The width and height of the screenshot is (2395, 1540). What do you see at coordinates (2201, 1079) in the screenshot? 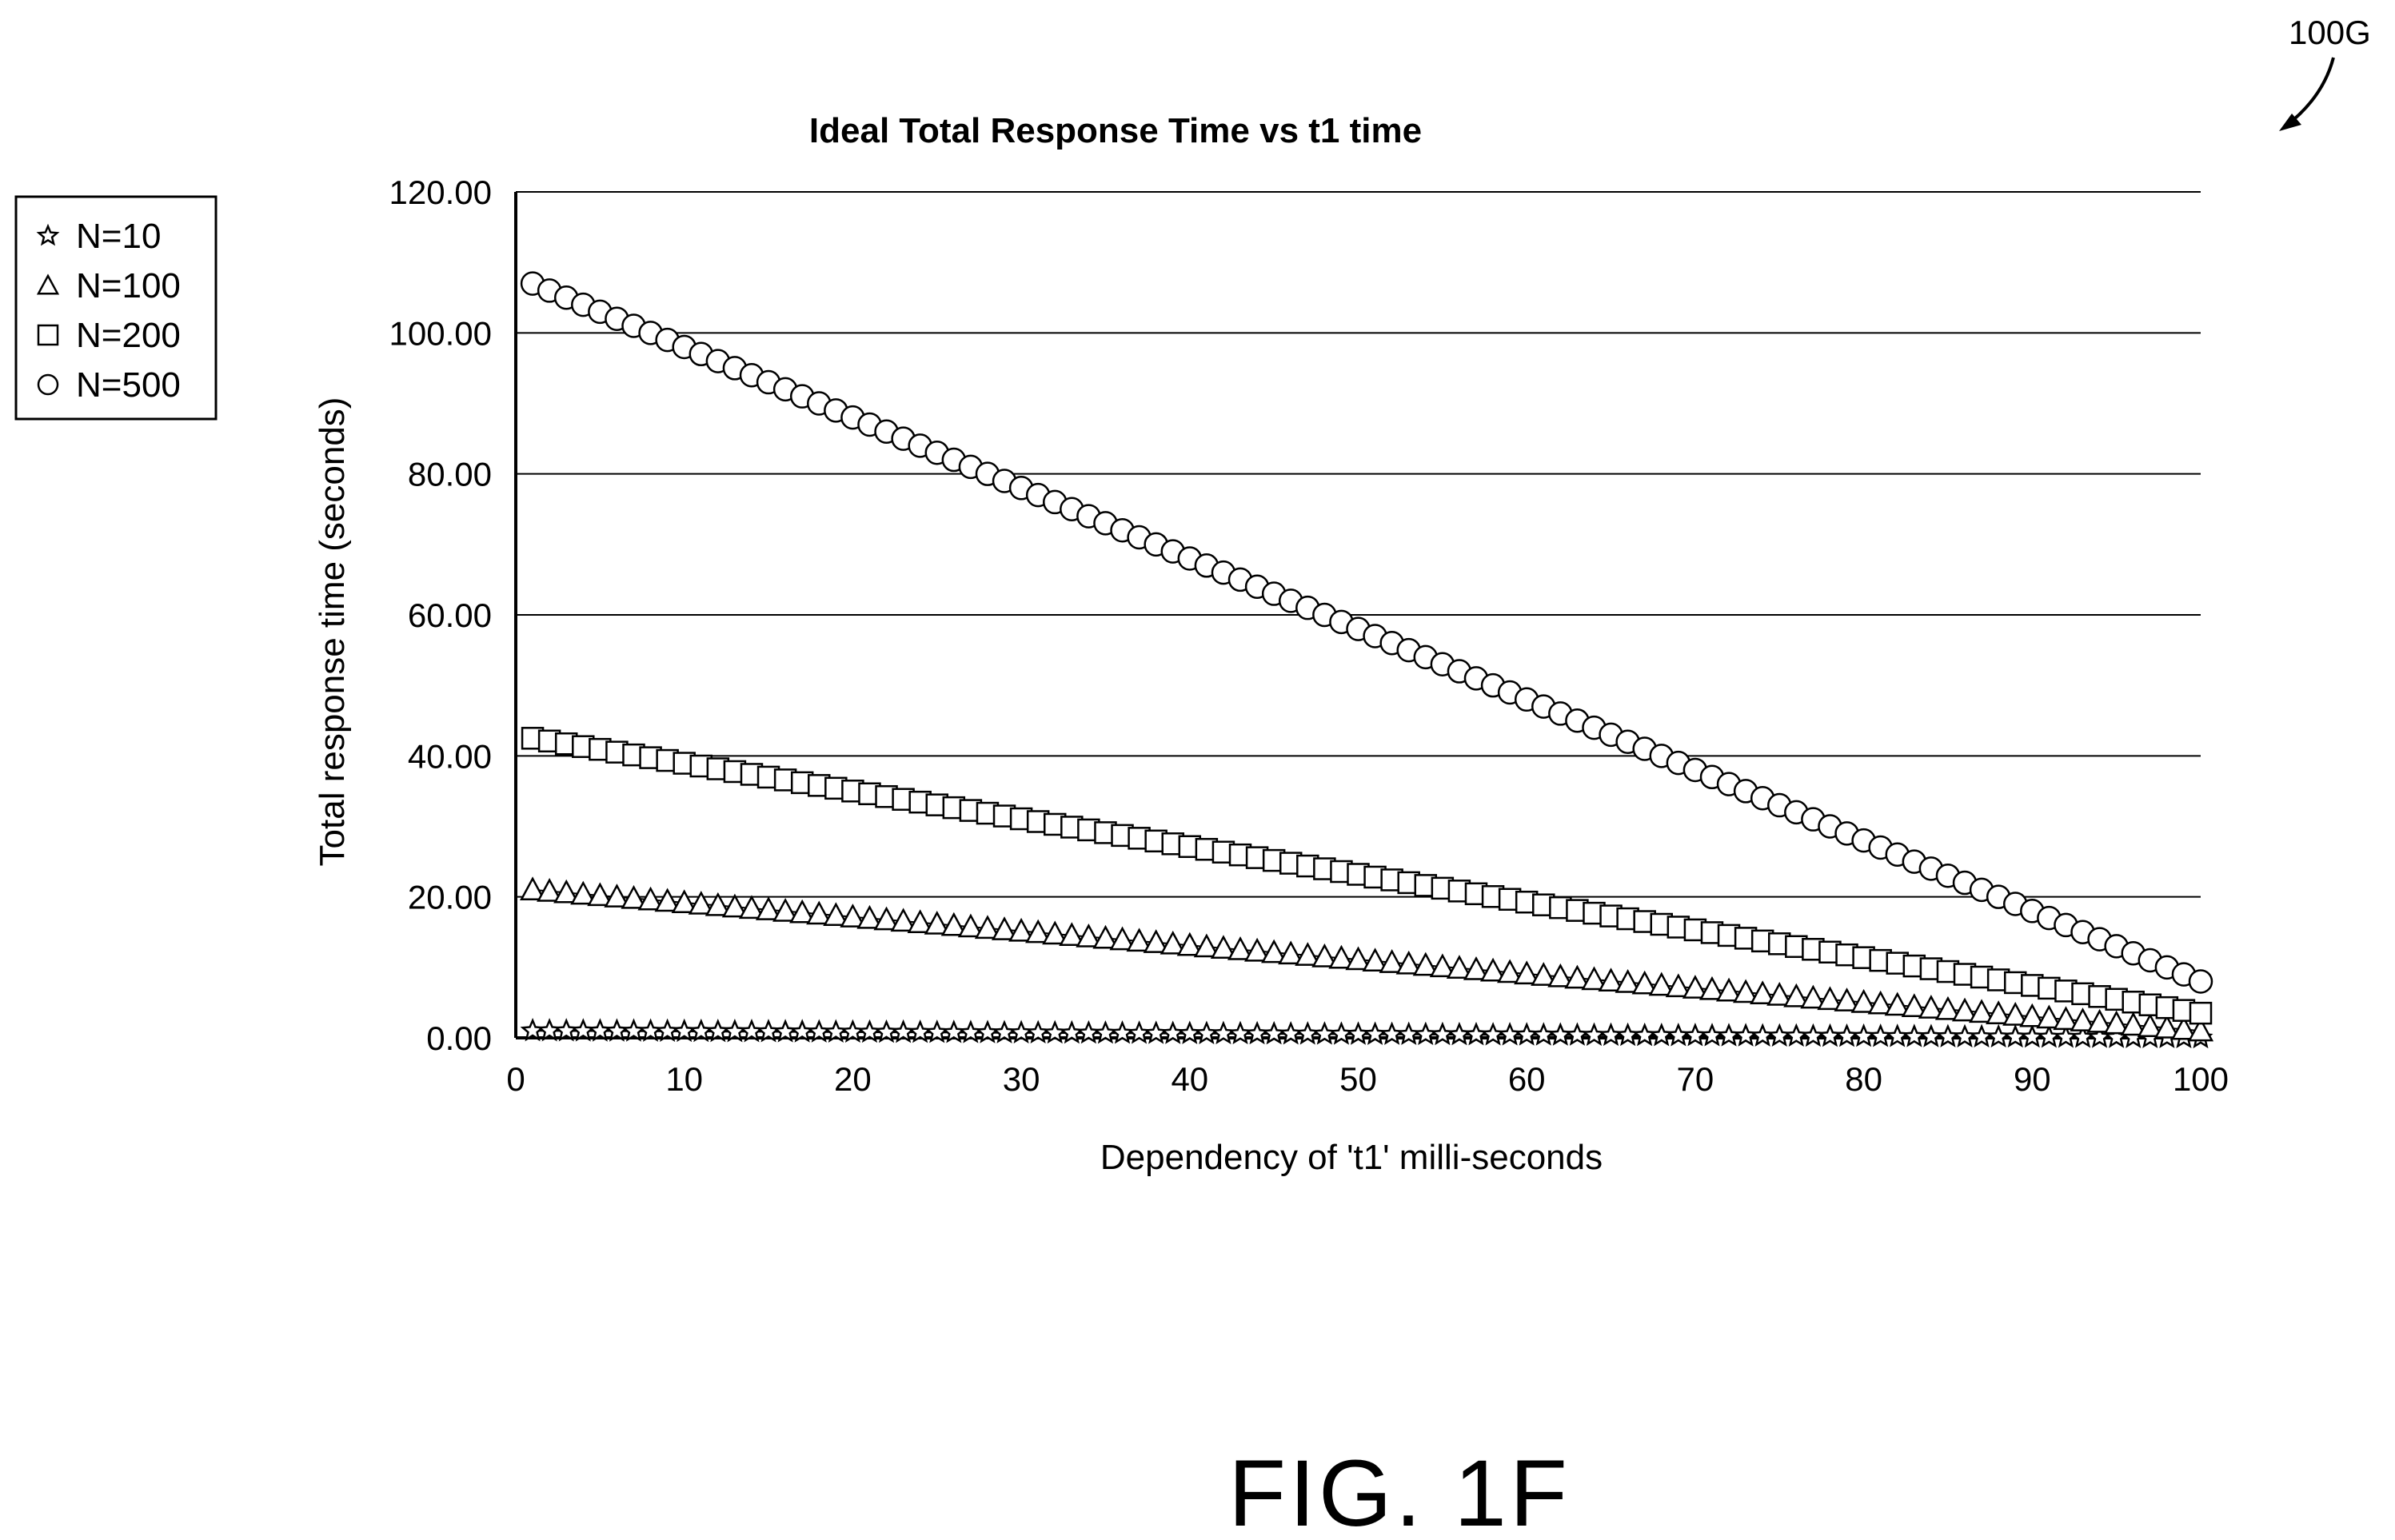
I see `x-tick-label: 100` at bounding box center [2201, 1079].